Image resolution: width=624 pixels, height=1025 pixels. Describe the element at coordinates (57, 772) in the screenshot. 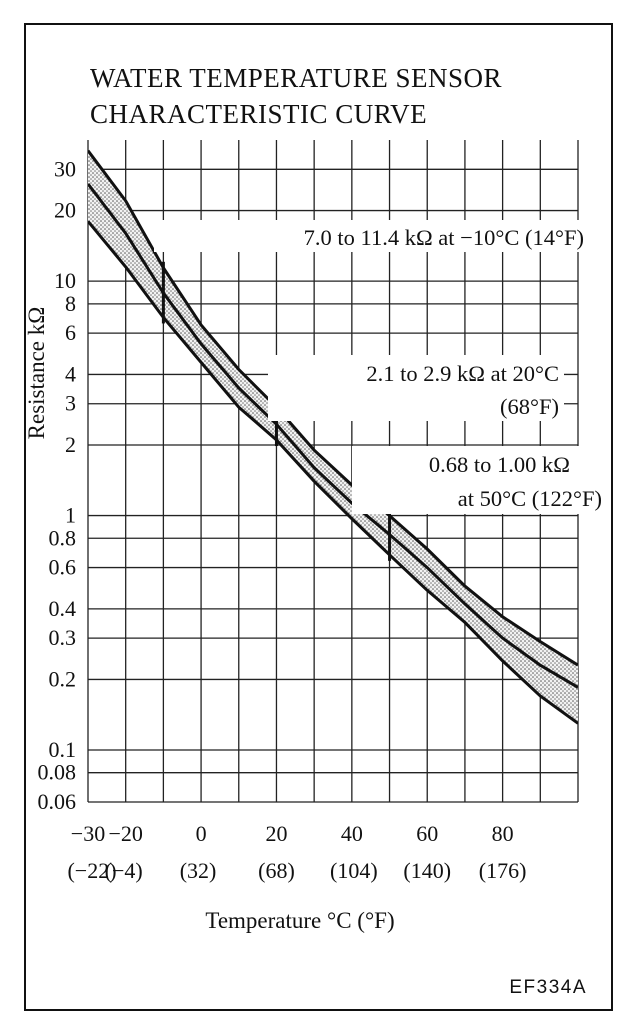

I see `y-tick-label: 0.08` at that location.